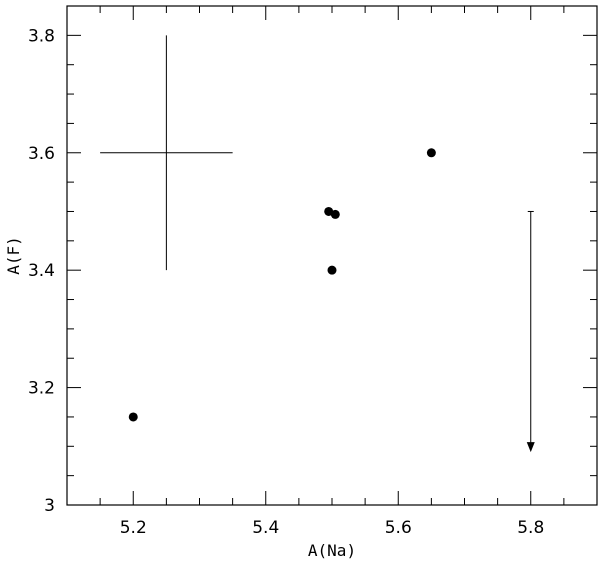 This screenshot has width=600, height=563. What do you see at coordinates (530, 528) in the screenshot?
I see `x-tick-label: 5.8` at bounding box center [530, 528].